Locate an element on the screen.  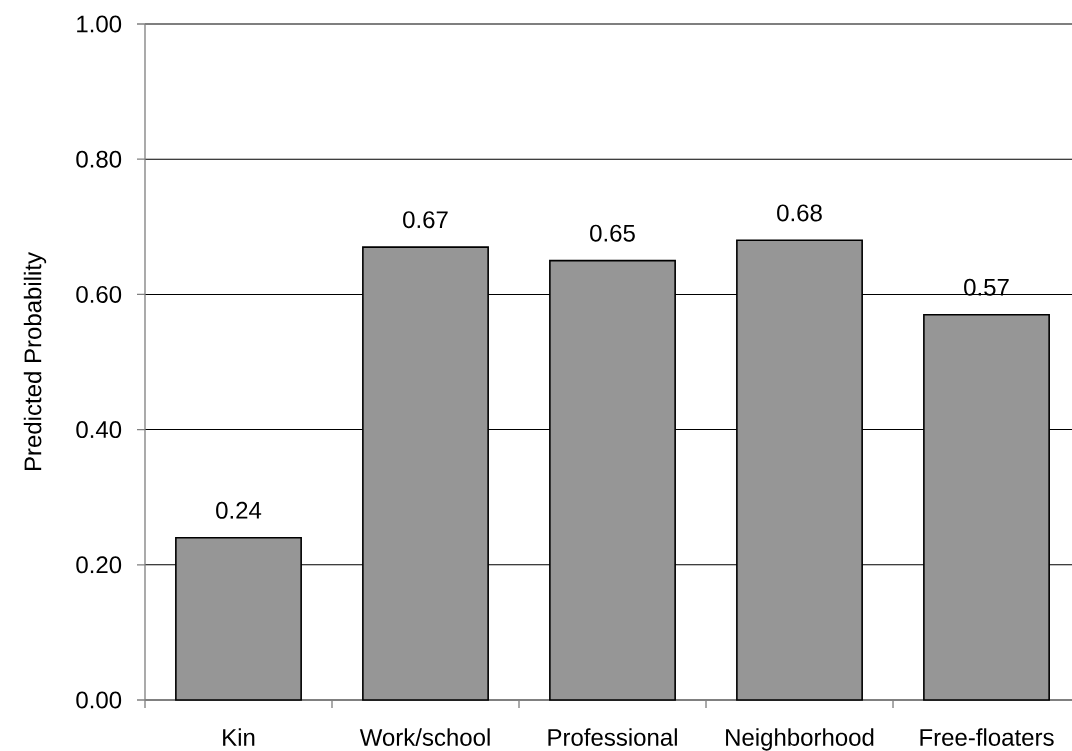
x-tick-label: Professional is located at coordinates (612, 737).